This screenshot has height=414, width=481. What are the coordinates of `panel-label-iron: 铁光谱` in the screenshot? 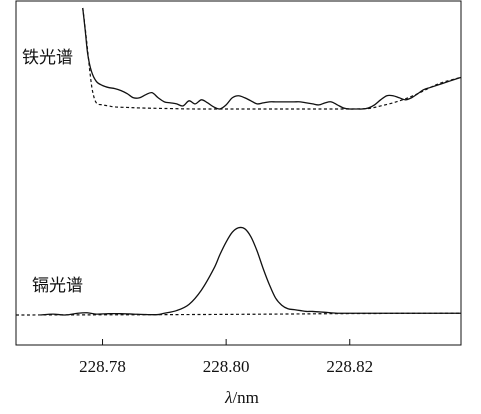 It's located at (47, 58).